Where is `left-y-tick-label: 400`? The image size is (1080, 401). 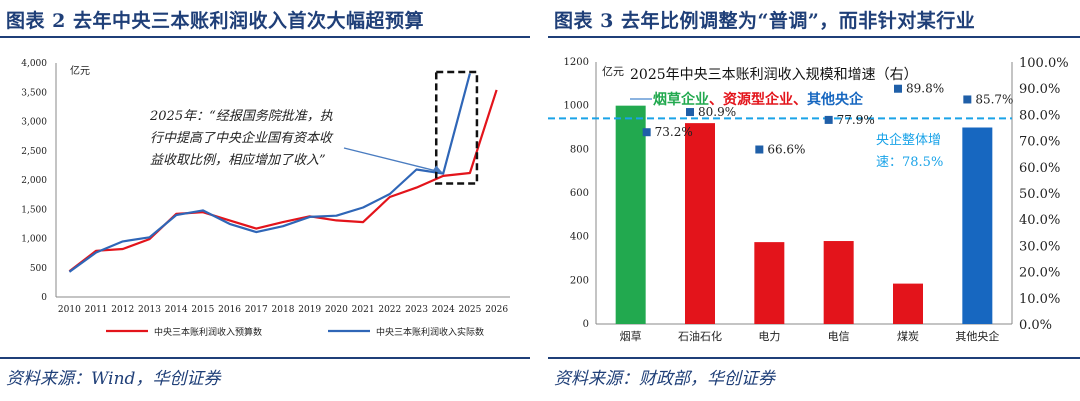 left-y-tick-label: 400 is located at coordinates (579, 237).